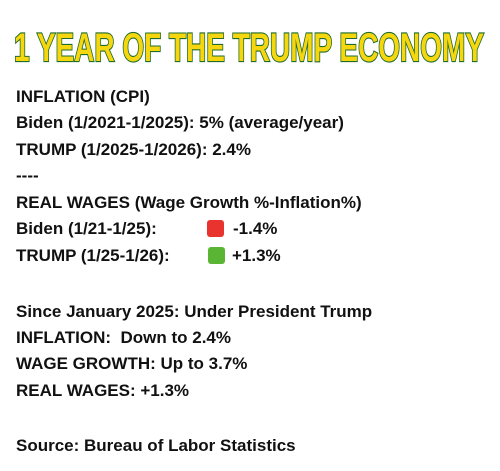  What do you see at coordinates (215, 228) in the screenshot?
I see `red-square` at bounding box center [215, 228].